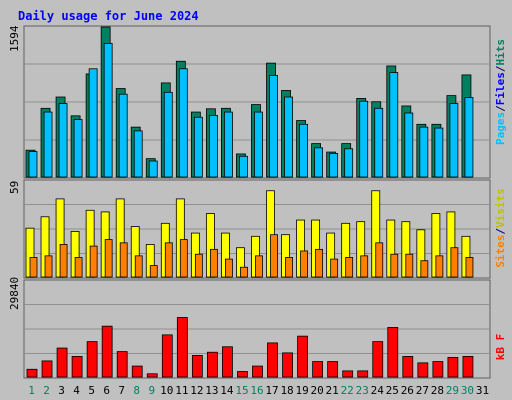  I want to click on day-label: 29, so click(452, 390).